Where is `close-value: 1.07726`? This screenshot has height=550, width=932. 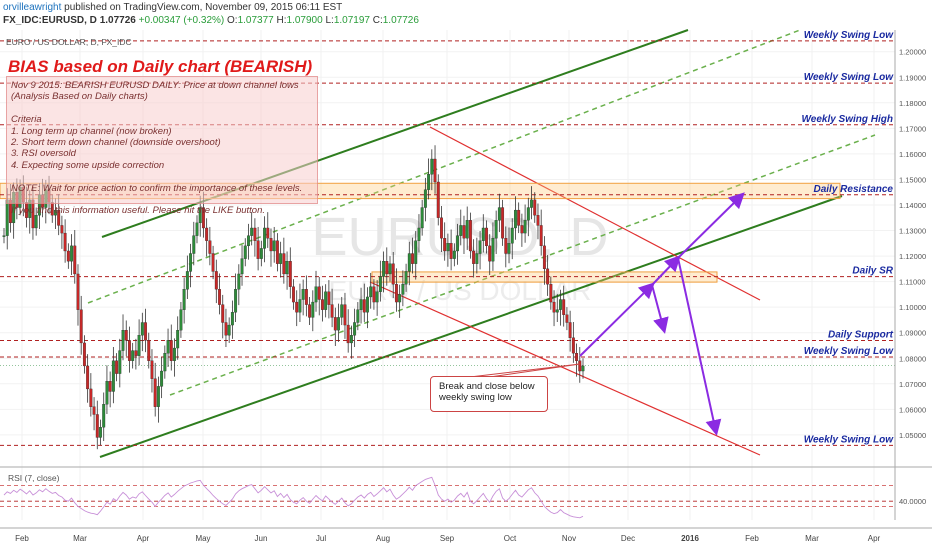 close-value: 1.07726 is located at coordinates (400, 20).